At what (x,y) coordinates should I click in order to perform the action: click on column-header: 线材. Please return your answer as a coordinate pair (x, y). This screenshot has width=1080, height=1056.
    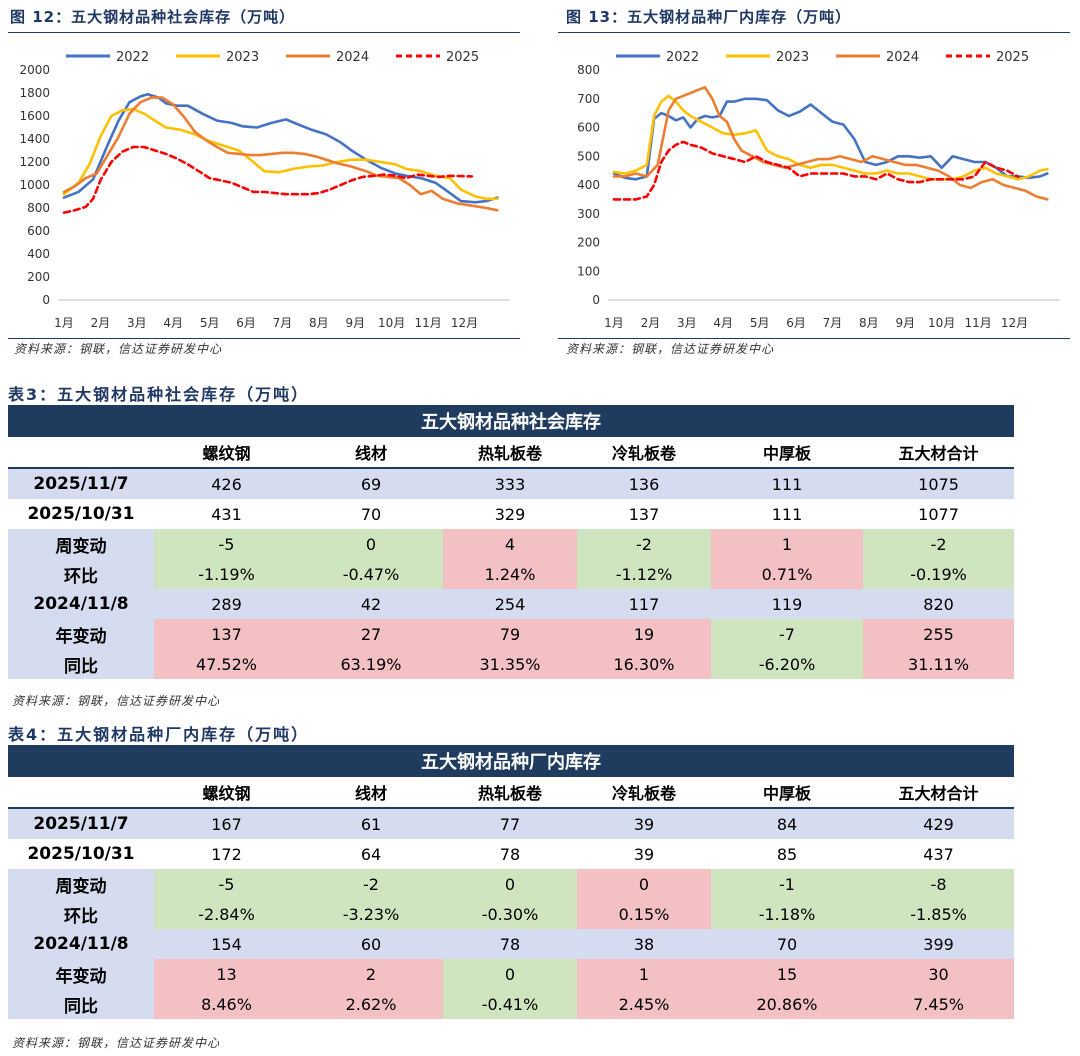
    Looking at the image, I should click on (371, 453).